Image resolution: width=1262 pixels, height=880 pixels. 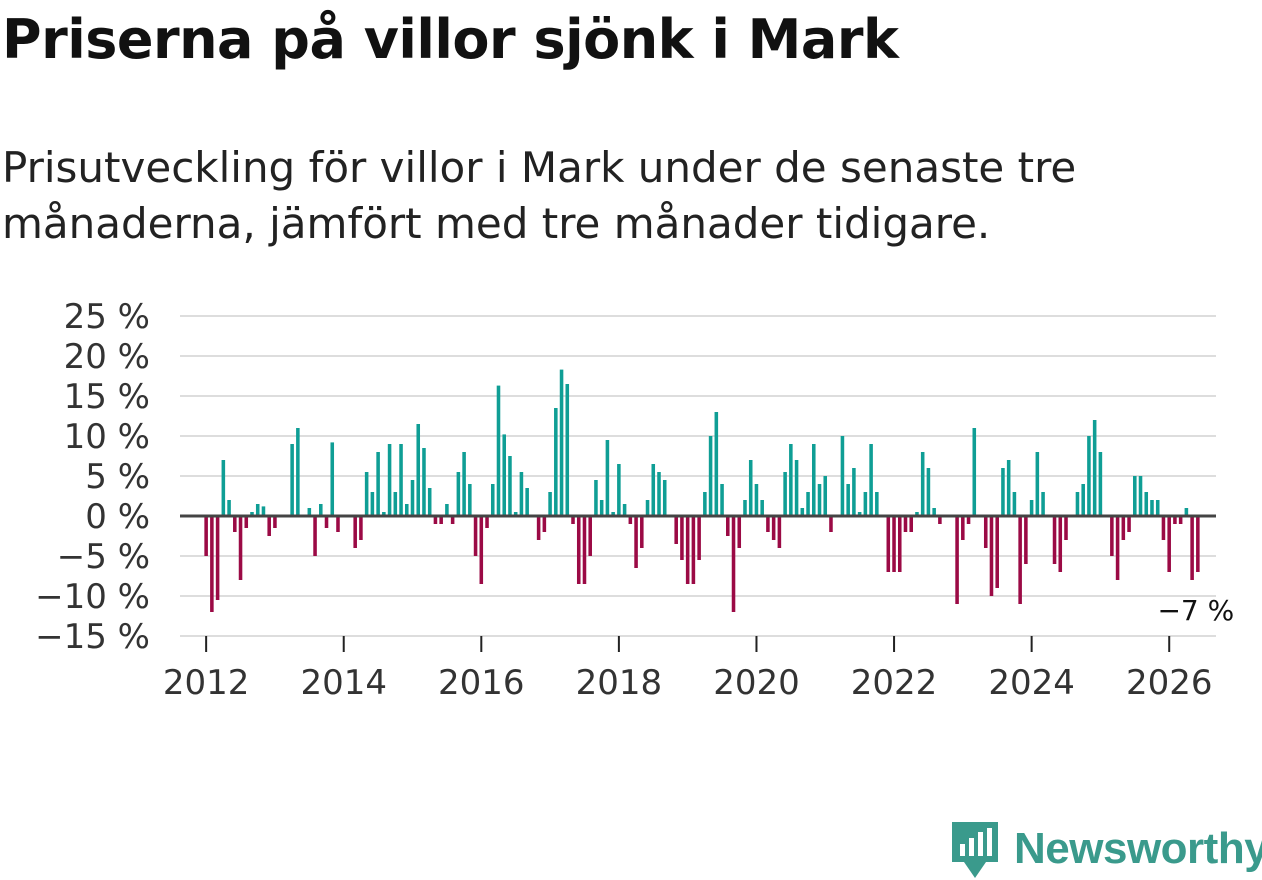 What do you see at coordinates (206, 683) in the screenshot?
I see `x-tick-label: 2012` at bounding box center [206, 683].